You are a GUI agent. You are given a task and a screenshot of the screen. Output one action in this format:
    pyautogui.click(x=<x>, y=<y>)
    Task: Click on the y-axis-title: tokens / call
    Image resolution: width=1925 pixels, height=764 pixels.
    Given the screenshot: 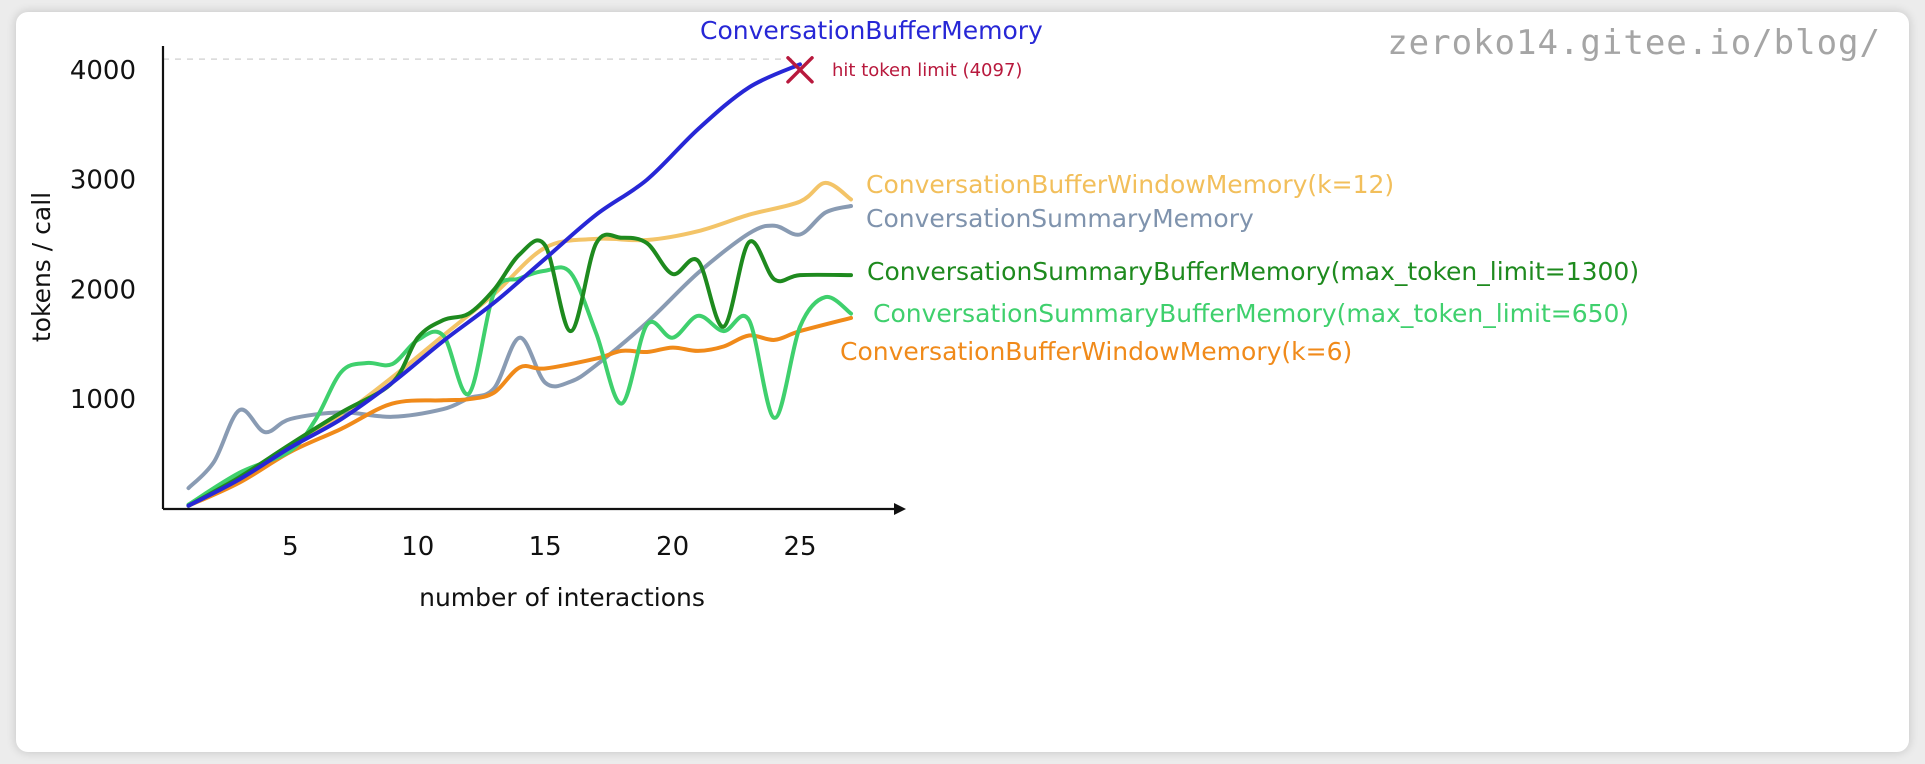 What is the action you would take?
    pyautogui.click(x=41, y=267)
    